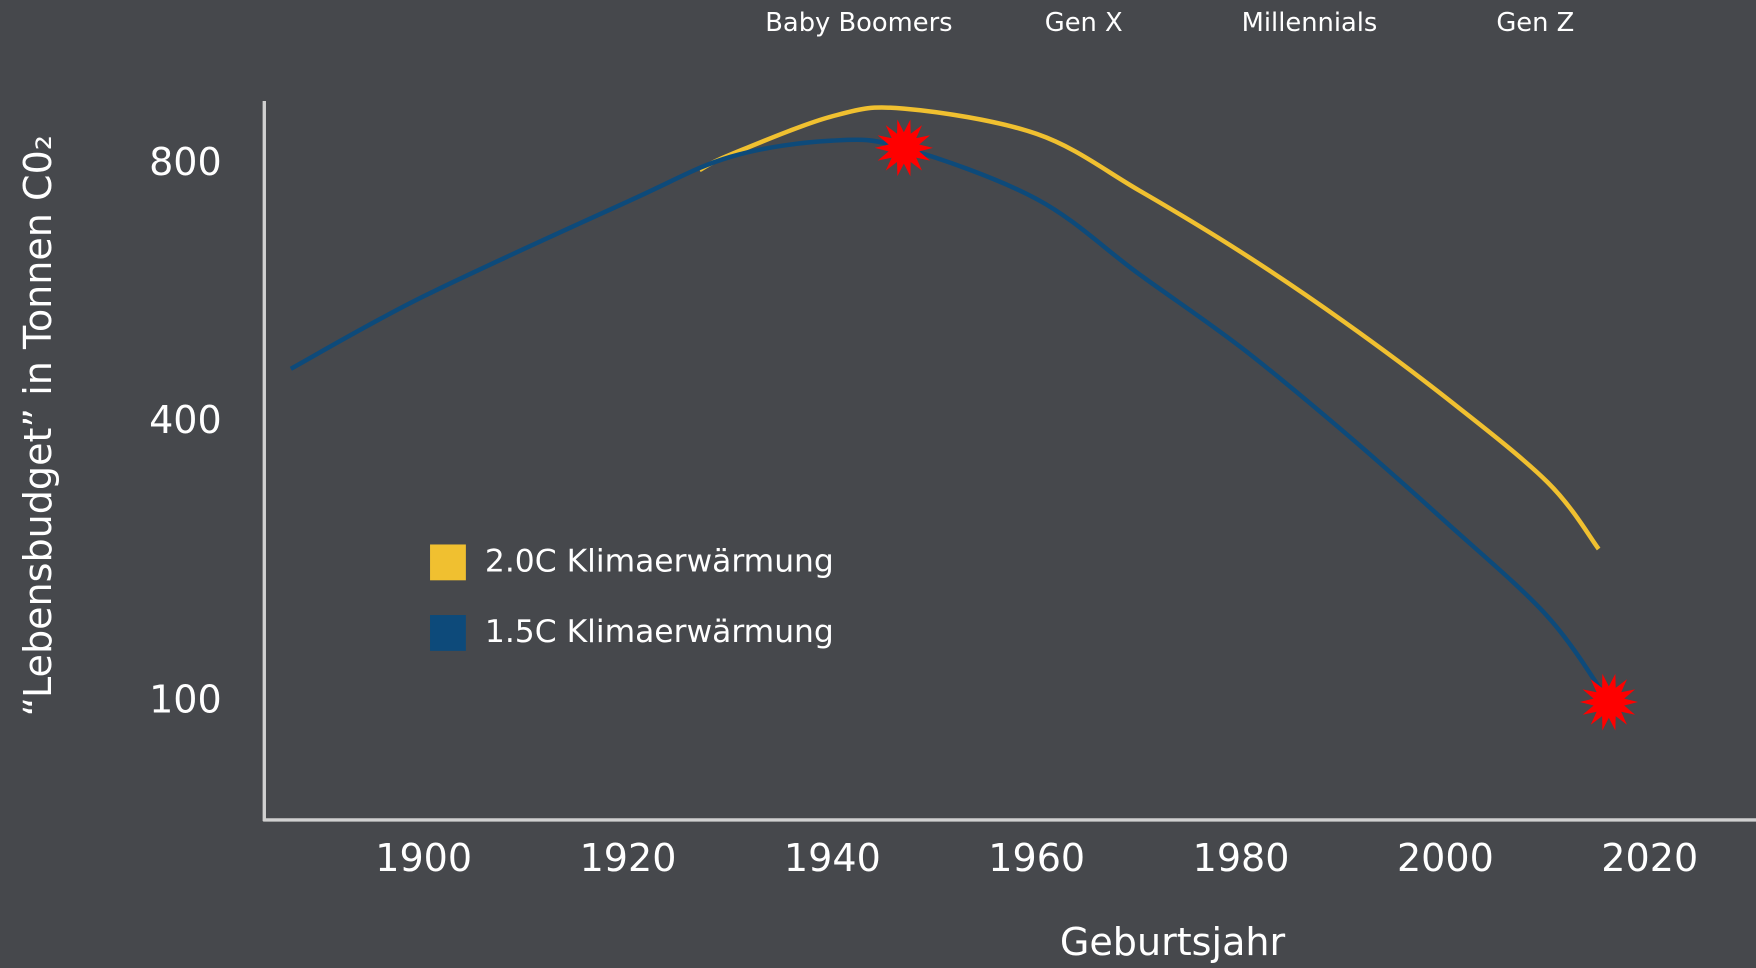  What do you see at coordinates (1036, 858) in the screenshot?
I see `x-tick-label: 1960` at bounding box center [1036, 858].